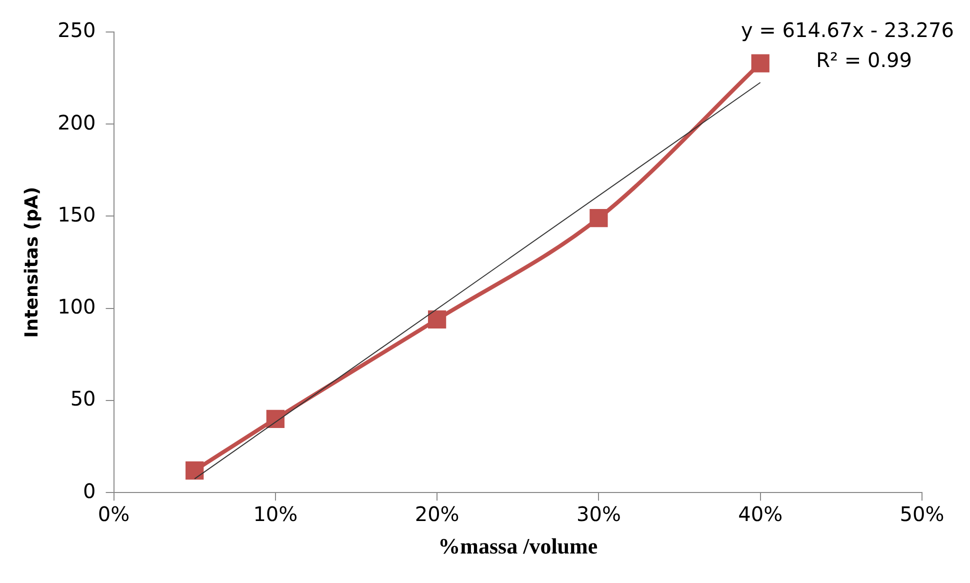 The height and width of the screenshot is (583, 970). I want to click on y-tick-label: 150, so click(77, 214).